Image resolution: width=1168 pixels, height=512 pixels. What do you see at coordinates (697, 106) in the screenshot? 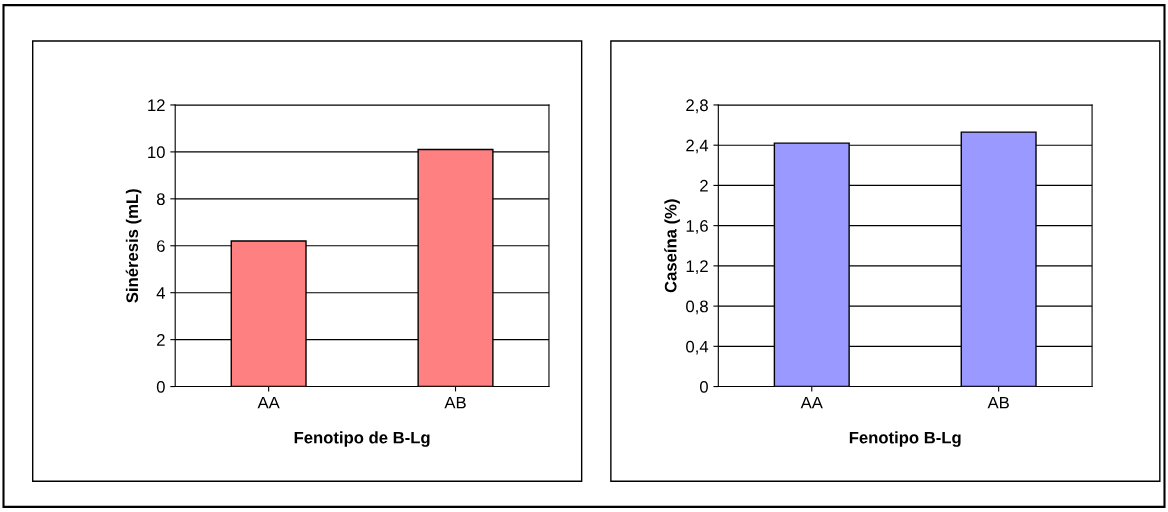
I see `y-tick-label: 2,8` at bounding box center [697, 106].